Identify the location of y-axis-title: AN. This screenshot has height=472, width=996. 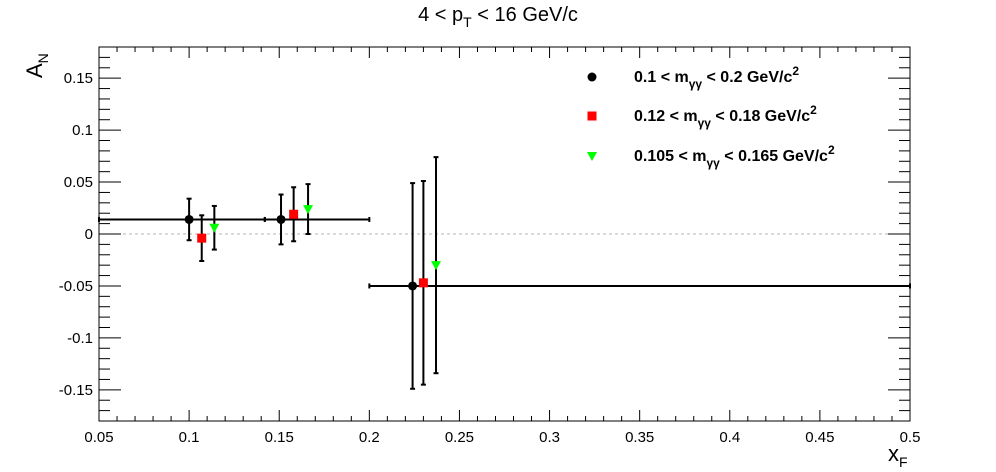
(36, 65).